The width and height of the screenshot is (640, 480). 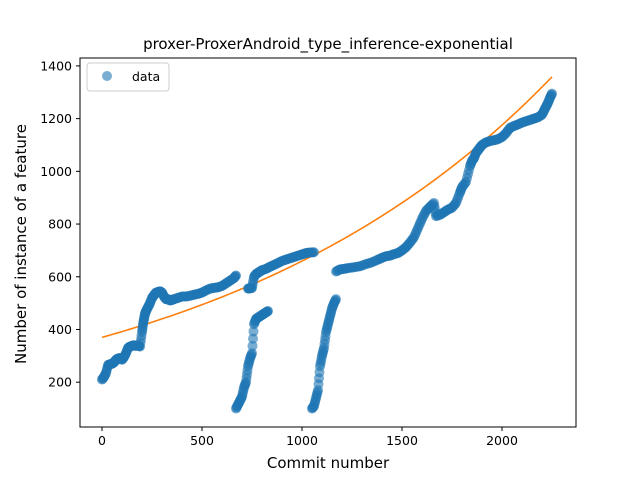 I want to click on legend: data, so click(x=128, y=77).